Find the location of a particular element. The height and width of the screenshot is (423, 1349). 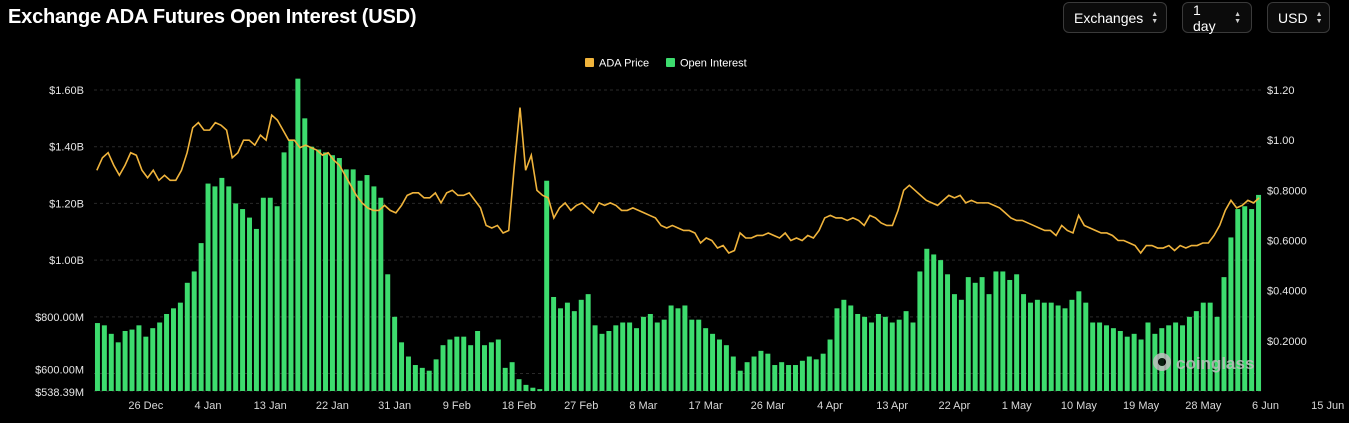

legend-item-open-interest: Open Interest is located at coordinates (706, 64).